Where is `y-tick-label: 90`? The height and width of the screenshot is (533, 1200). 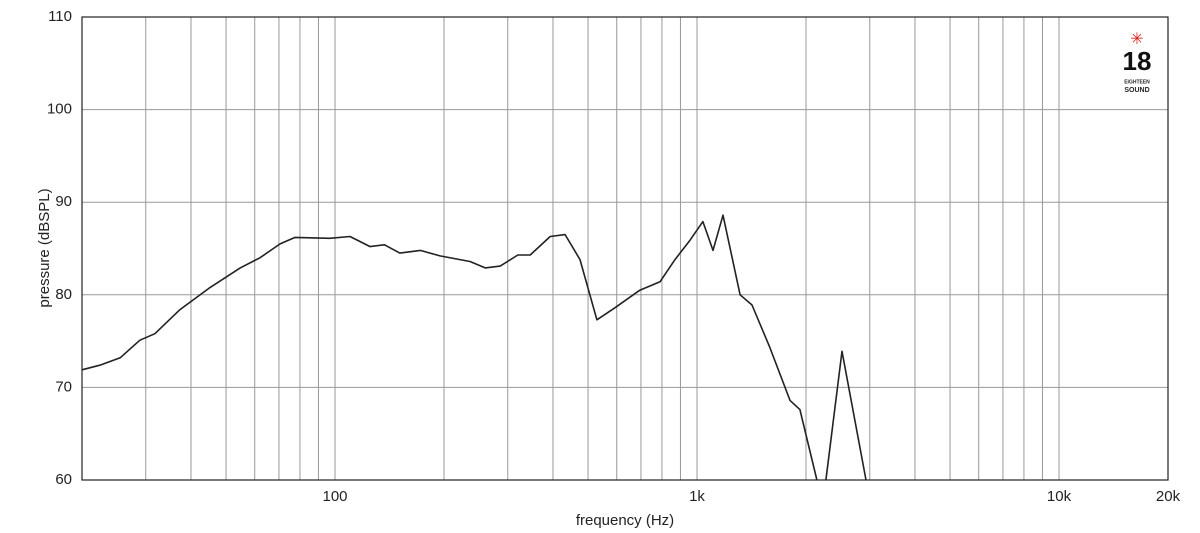
y-tick-label: 90 is located at coordinates (63, 201).